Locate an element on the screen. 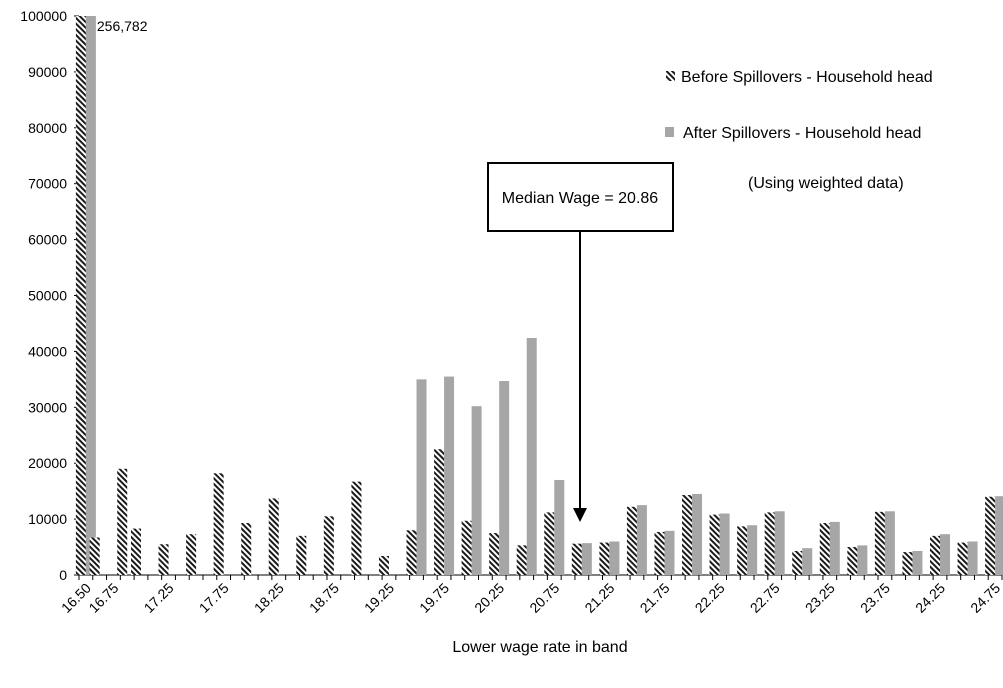  bar-after-22.75 is located at coordinates (779, 543).